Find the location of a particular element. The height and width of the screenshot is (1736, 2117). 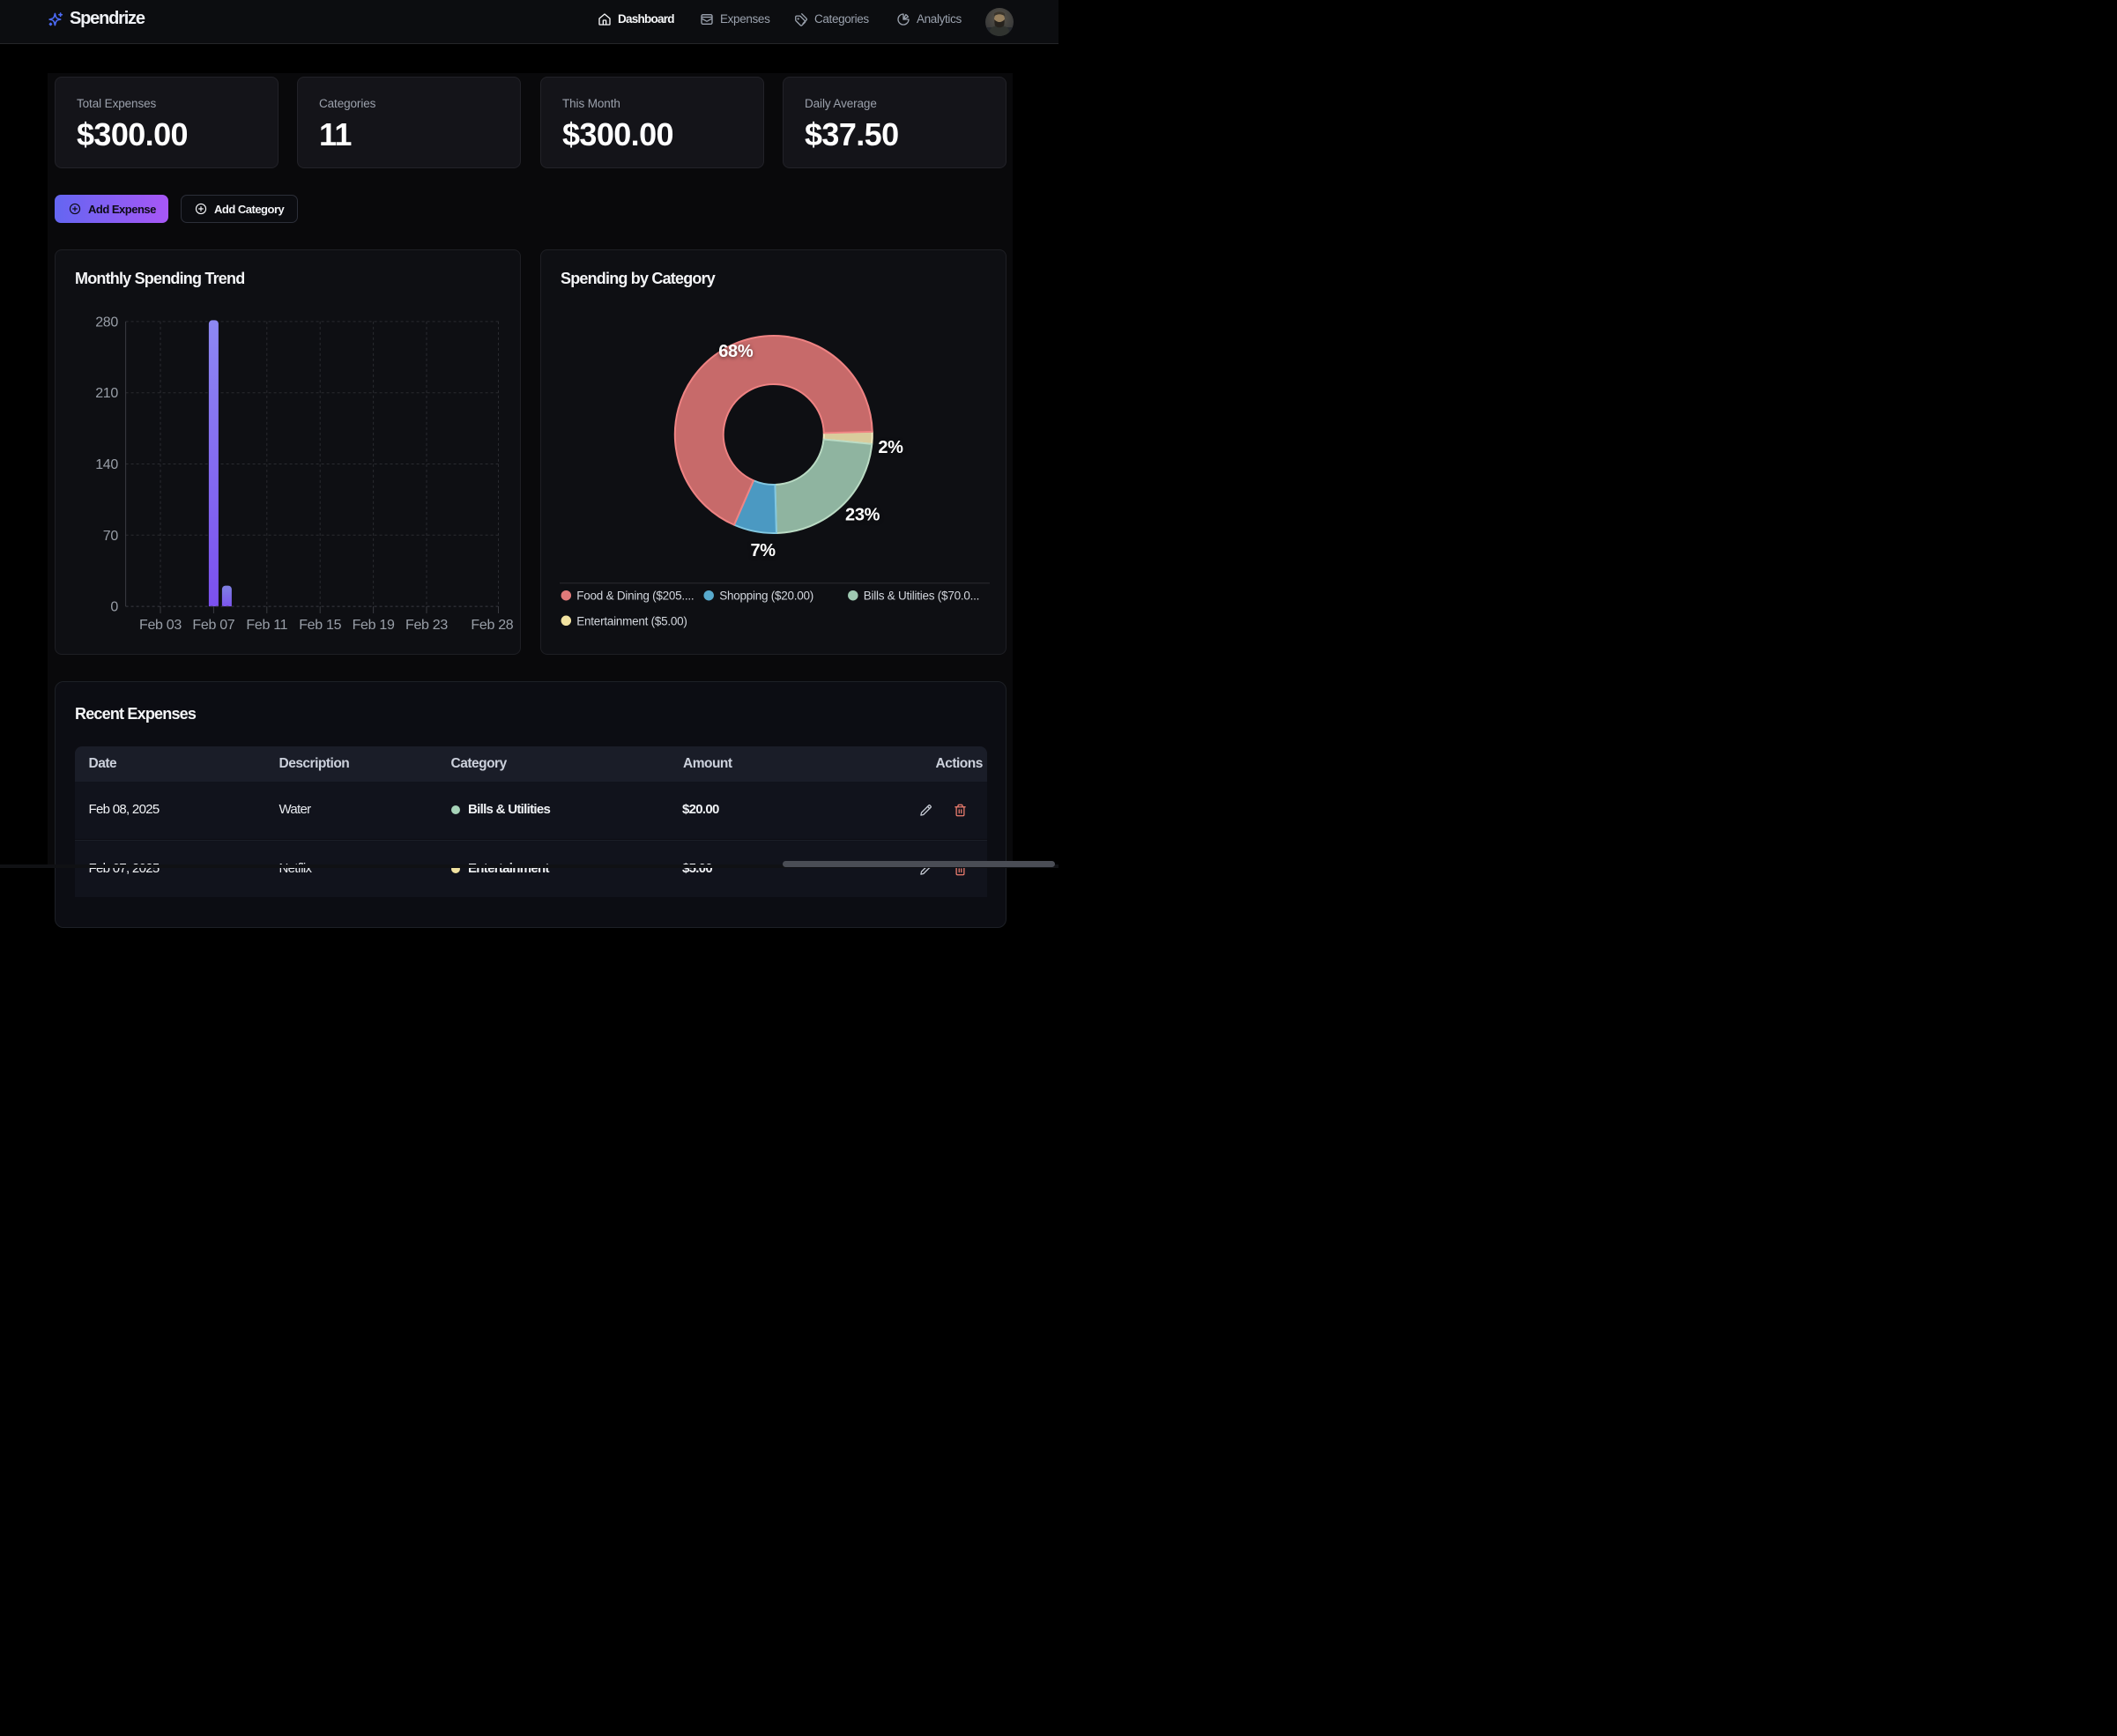

svg-text: 0 is located at coordinates (114, 607).